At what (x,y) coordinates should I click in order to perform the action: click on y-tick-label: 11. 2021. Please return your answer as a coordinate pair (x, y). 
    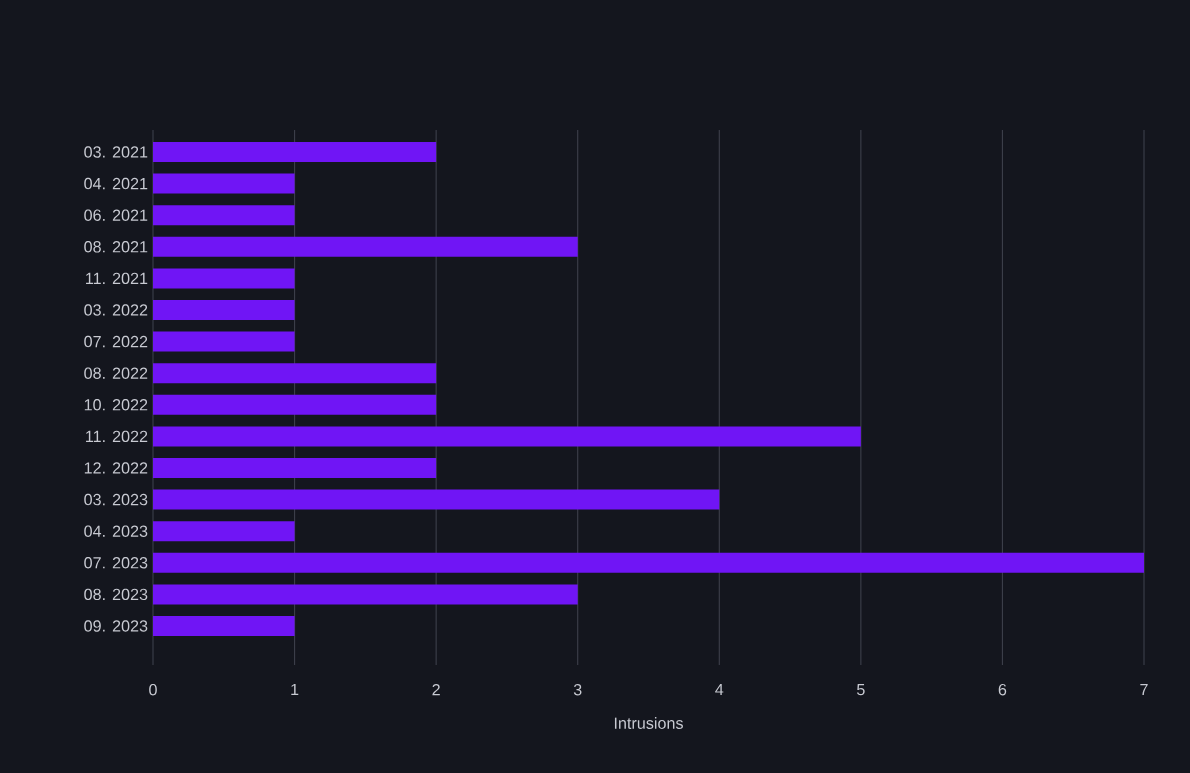
    Looking at the image, I should click on (117, 278).